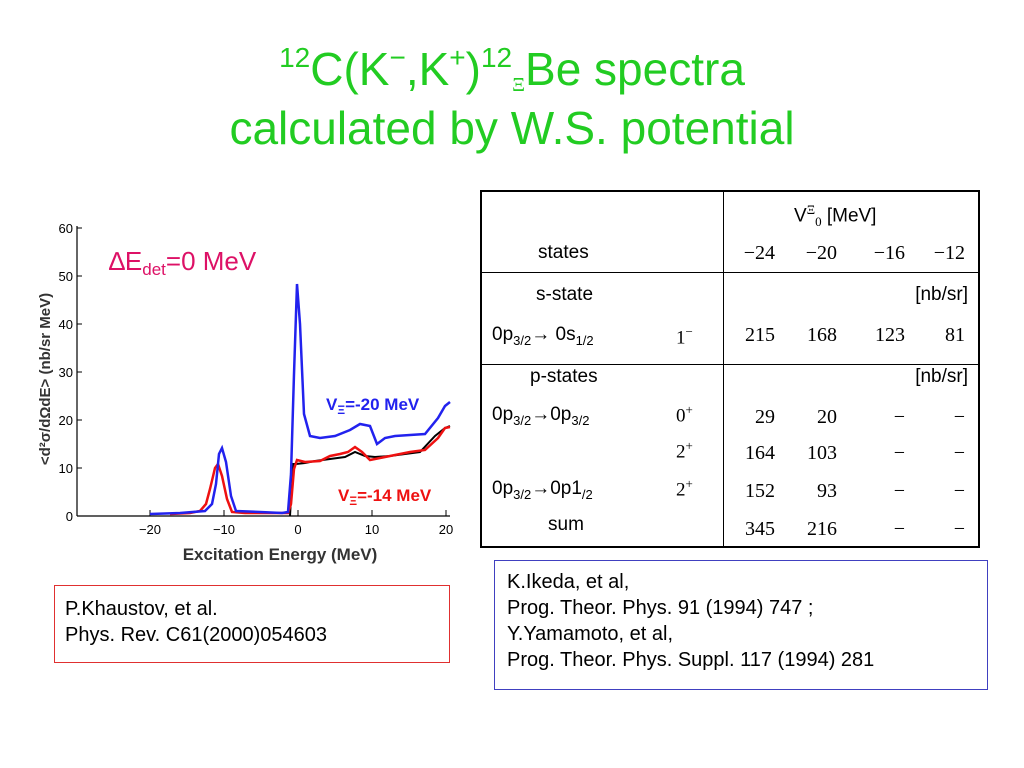 This screenshot has height=768, width=1024. What do you see at coordinates (760, 491) in the screenshot?
I see `p-value: 152` at bounding box center [760, 491].